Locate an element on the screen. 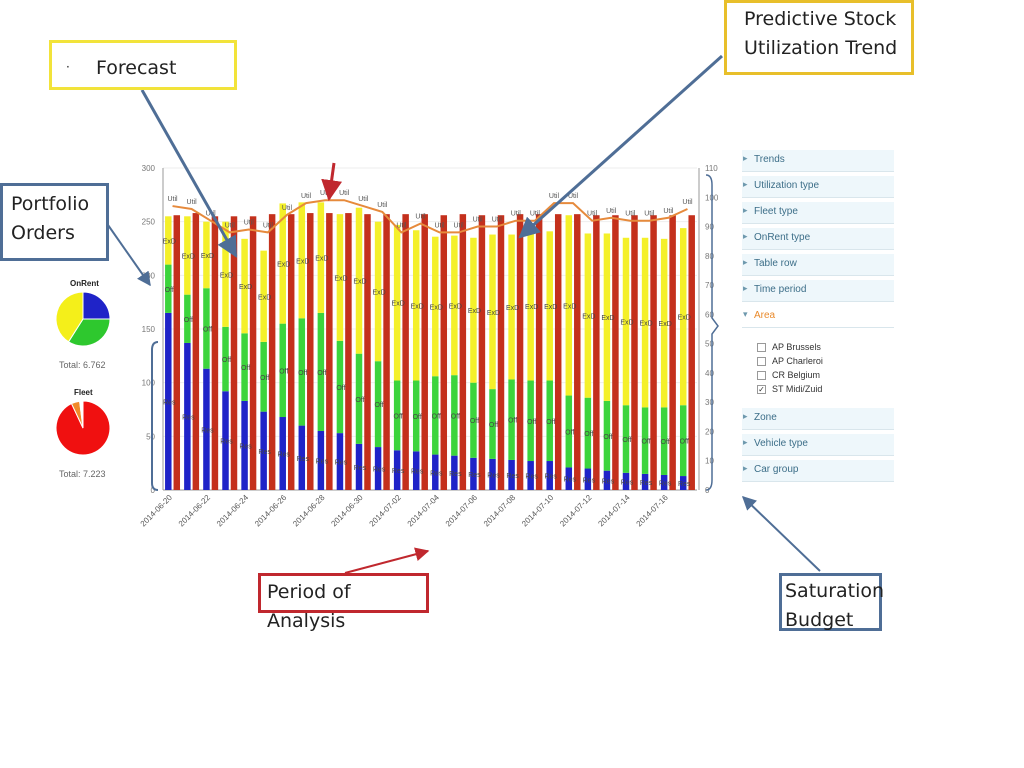 The height and width of the screenshot is (768, 1024). period-analysis-callout-text: Period of Analysis is located at coordinates (309, 606).